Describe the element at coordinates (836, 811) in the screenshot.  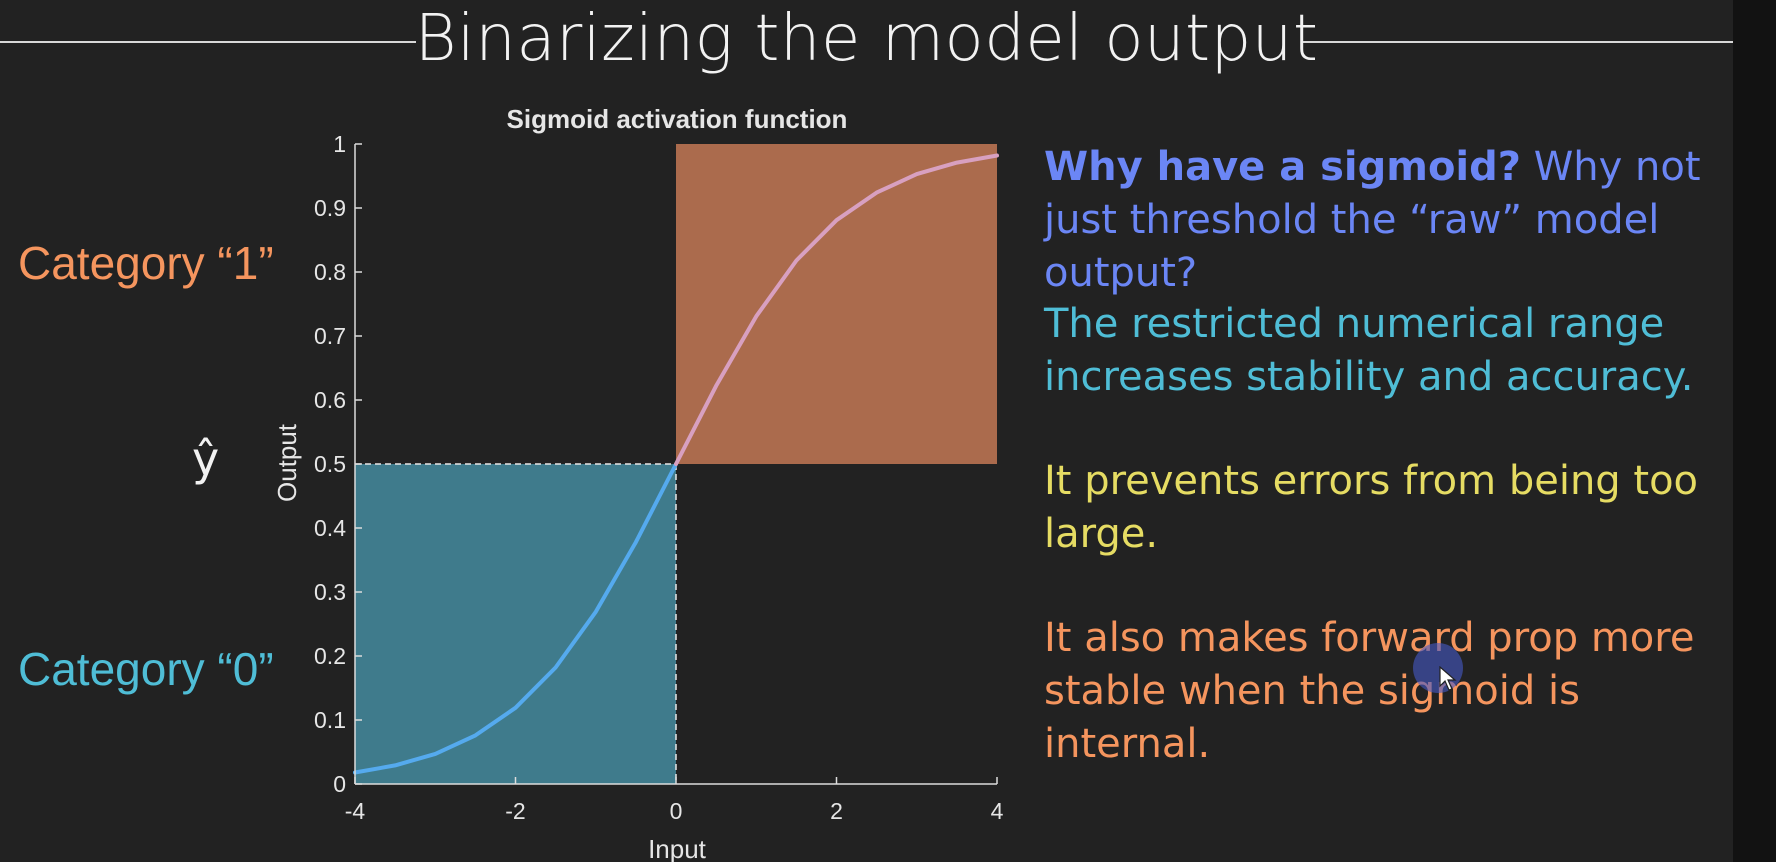
I see `x-tick-label: 2` at that location.